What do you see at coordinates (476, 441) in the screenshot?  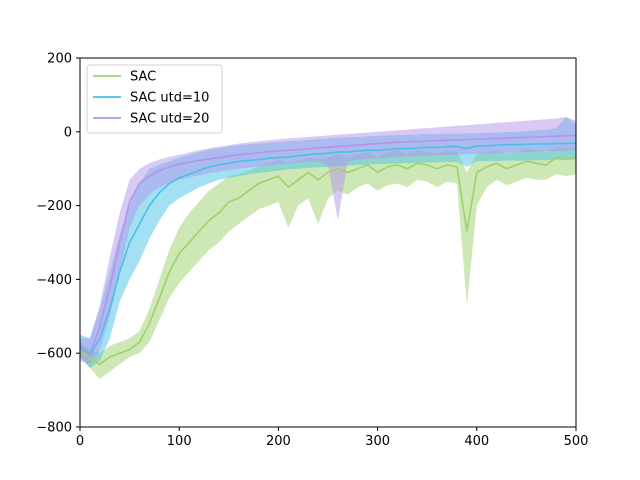 I see `x-tick-label: 400` at bounding box center [476, 441].